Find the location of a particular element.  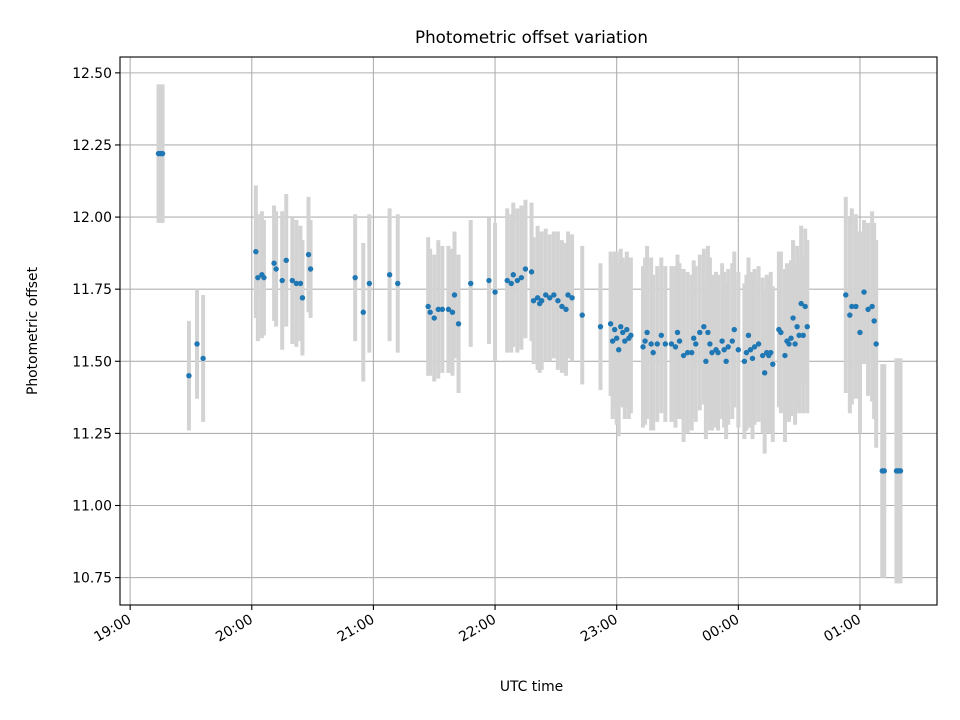

x-axis-label: UTC time is located at coordinates (531, 687).